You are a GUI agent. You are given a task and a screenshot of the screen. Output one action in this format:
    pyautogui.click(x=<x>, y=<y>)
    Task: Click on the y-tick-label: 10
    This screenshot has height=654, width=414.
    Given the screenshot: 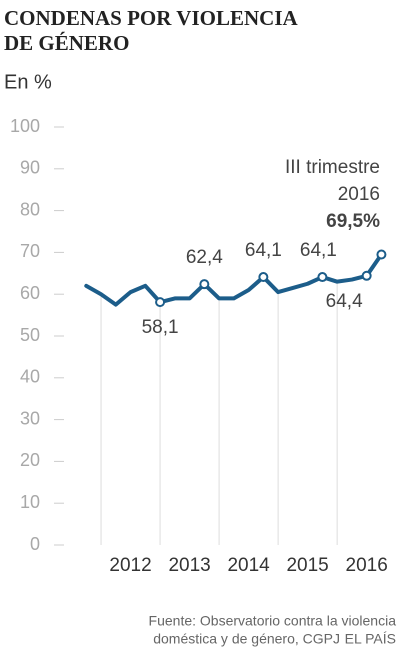 What is the action you would take?
    pyautogui.click(x=30, y=502)
    